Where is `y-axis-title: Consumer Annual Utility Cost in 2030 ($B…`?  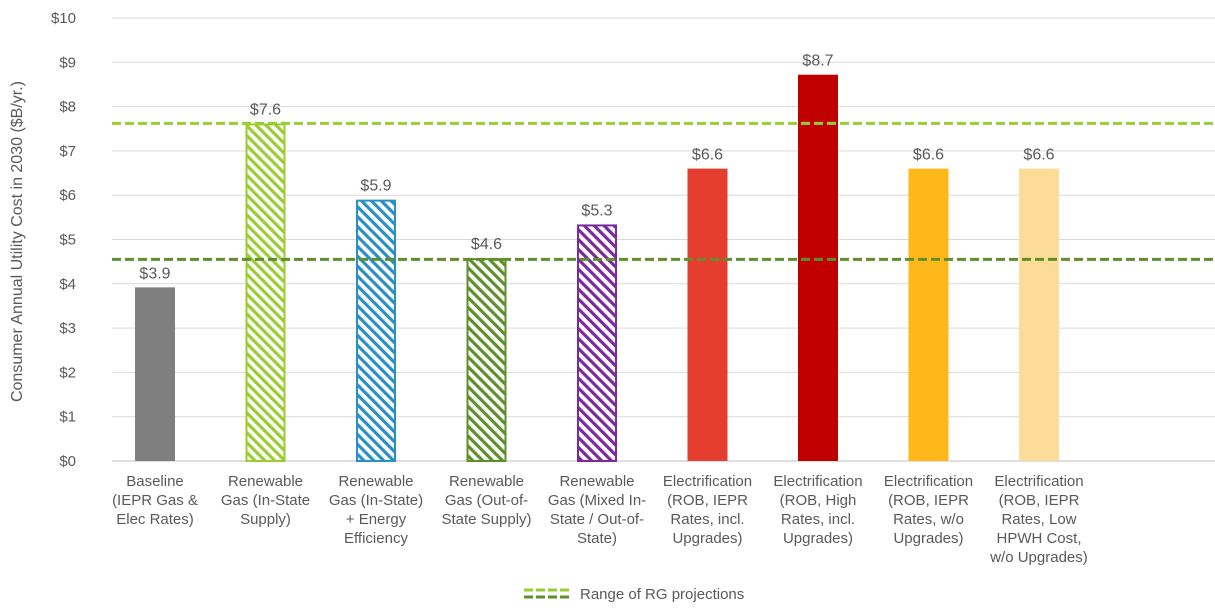 y-axis-title: Consumer Annual Utility Cost in 2030 ($B… is located at coordinates (17, 241).